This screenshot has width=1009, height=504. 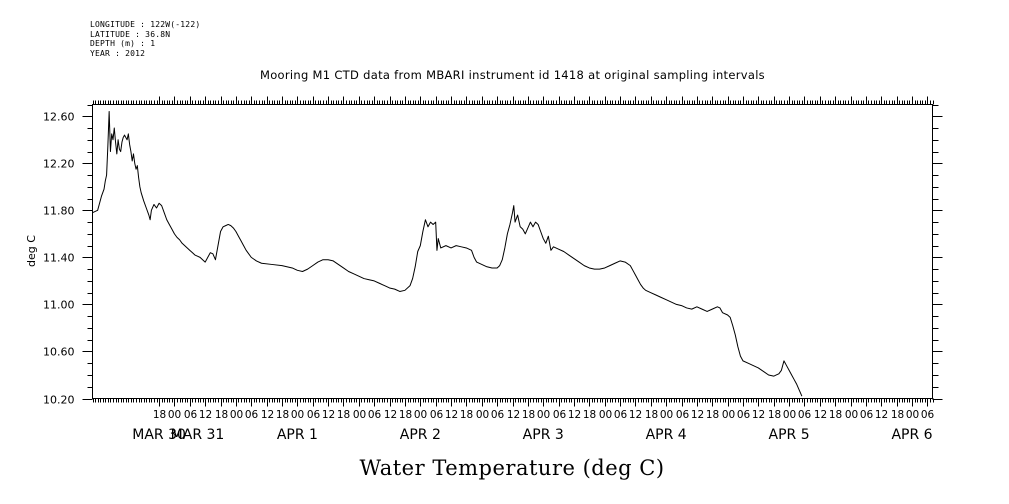 What do you see at coordinates (198, 435) in the screenshot?
I see `x-day-label: MAR 31` at bounding box center [198, 435].